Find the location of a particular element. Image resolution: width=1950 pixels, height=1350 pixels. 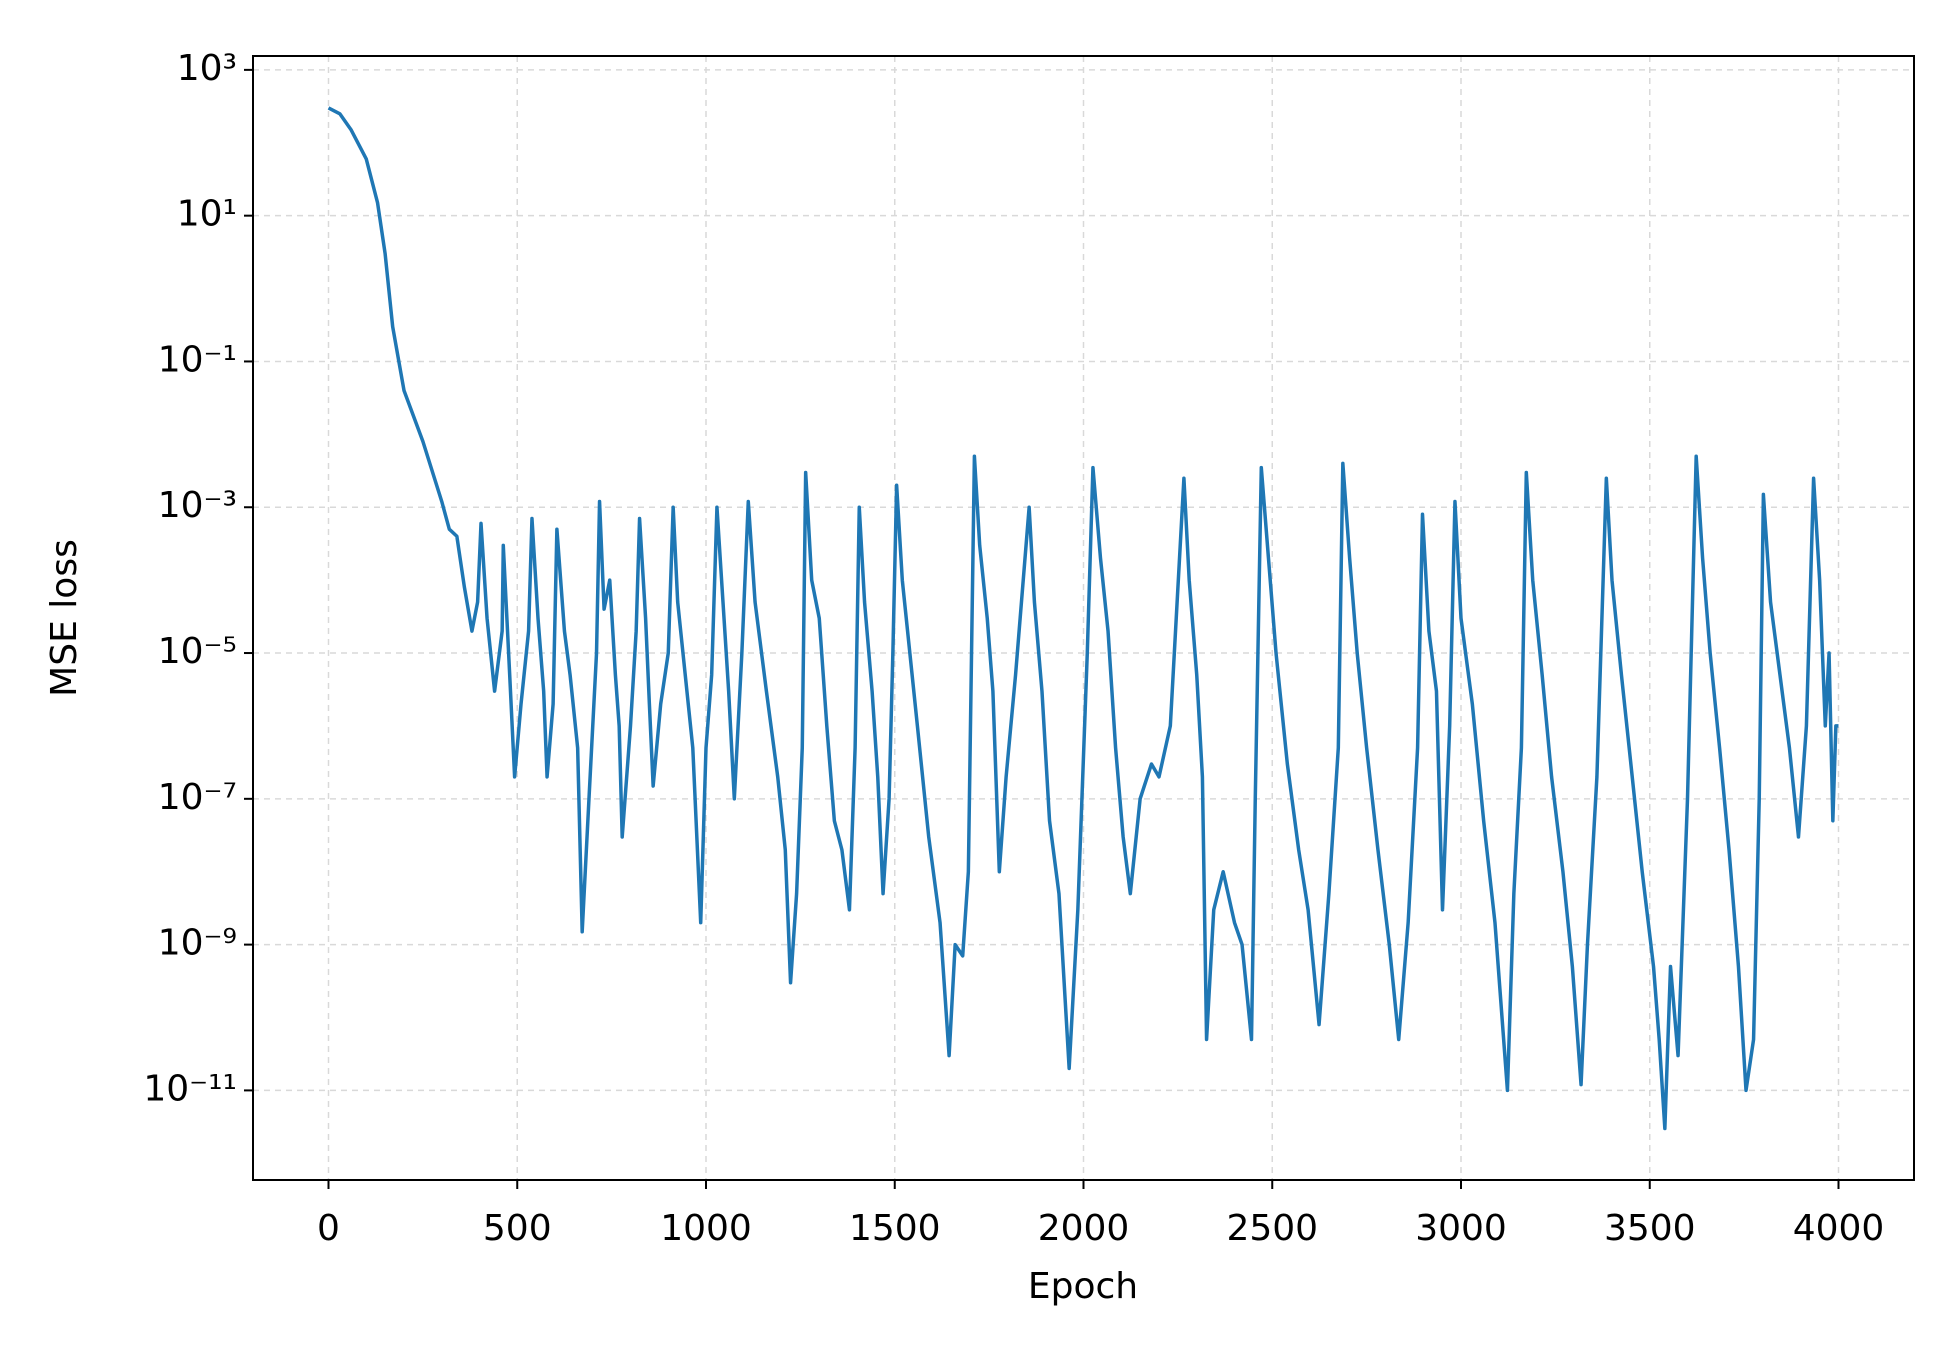

x-tick-label: 2500 is located at coordinates (1272, 1228).